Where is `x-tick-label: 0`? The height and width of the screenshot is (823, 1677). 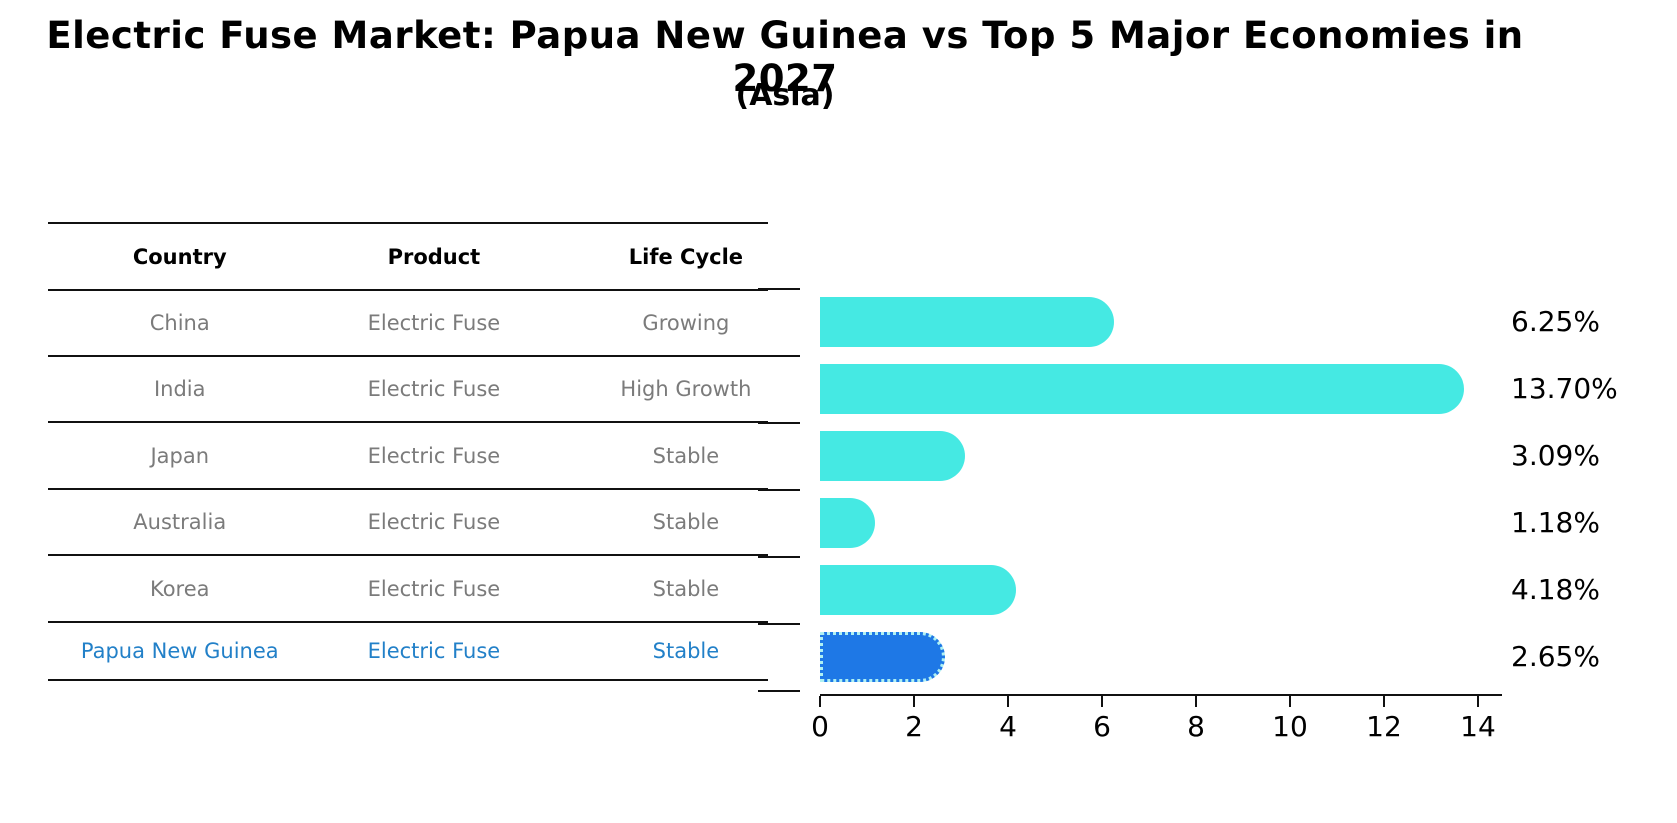 x-tick-label: 0 is located at coordinates (820, 726).